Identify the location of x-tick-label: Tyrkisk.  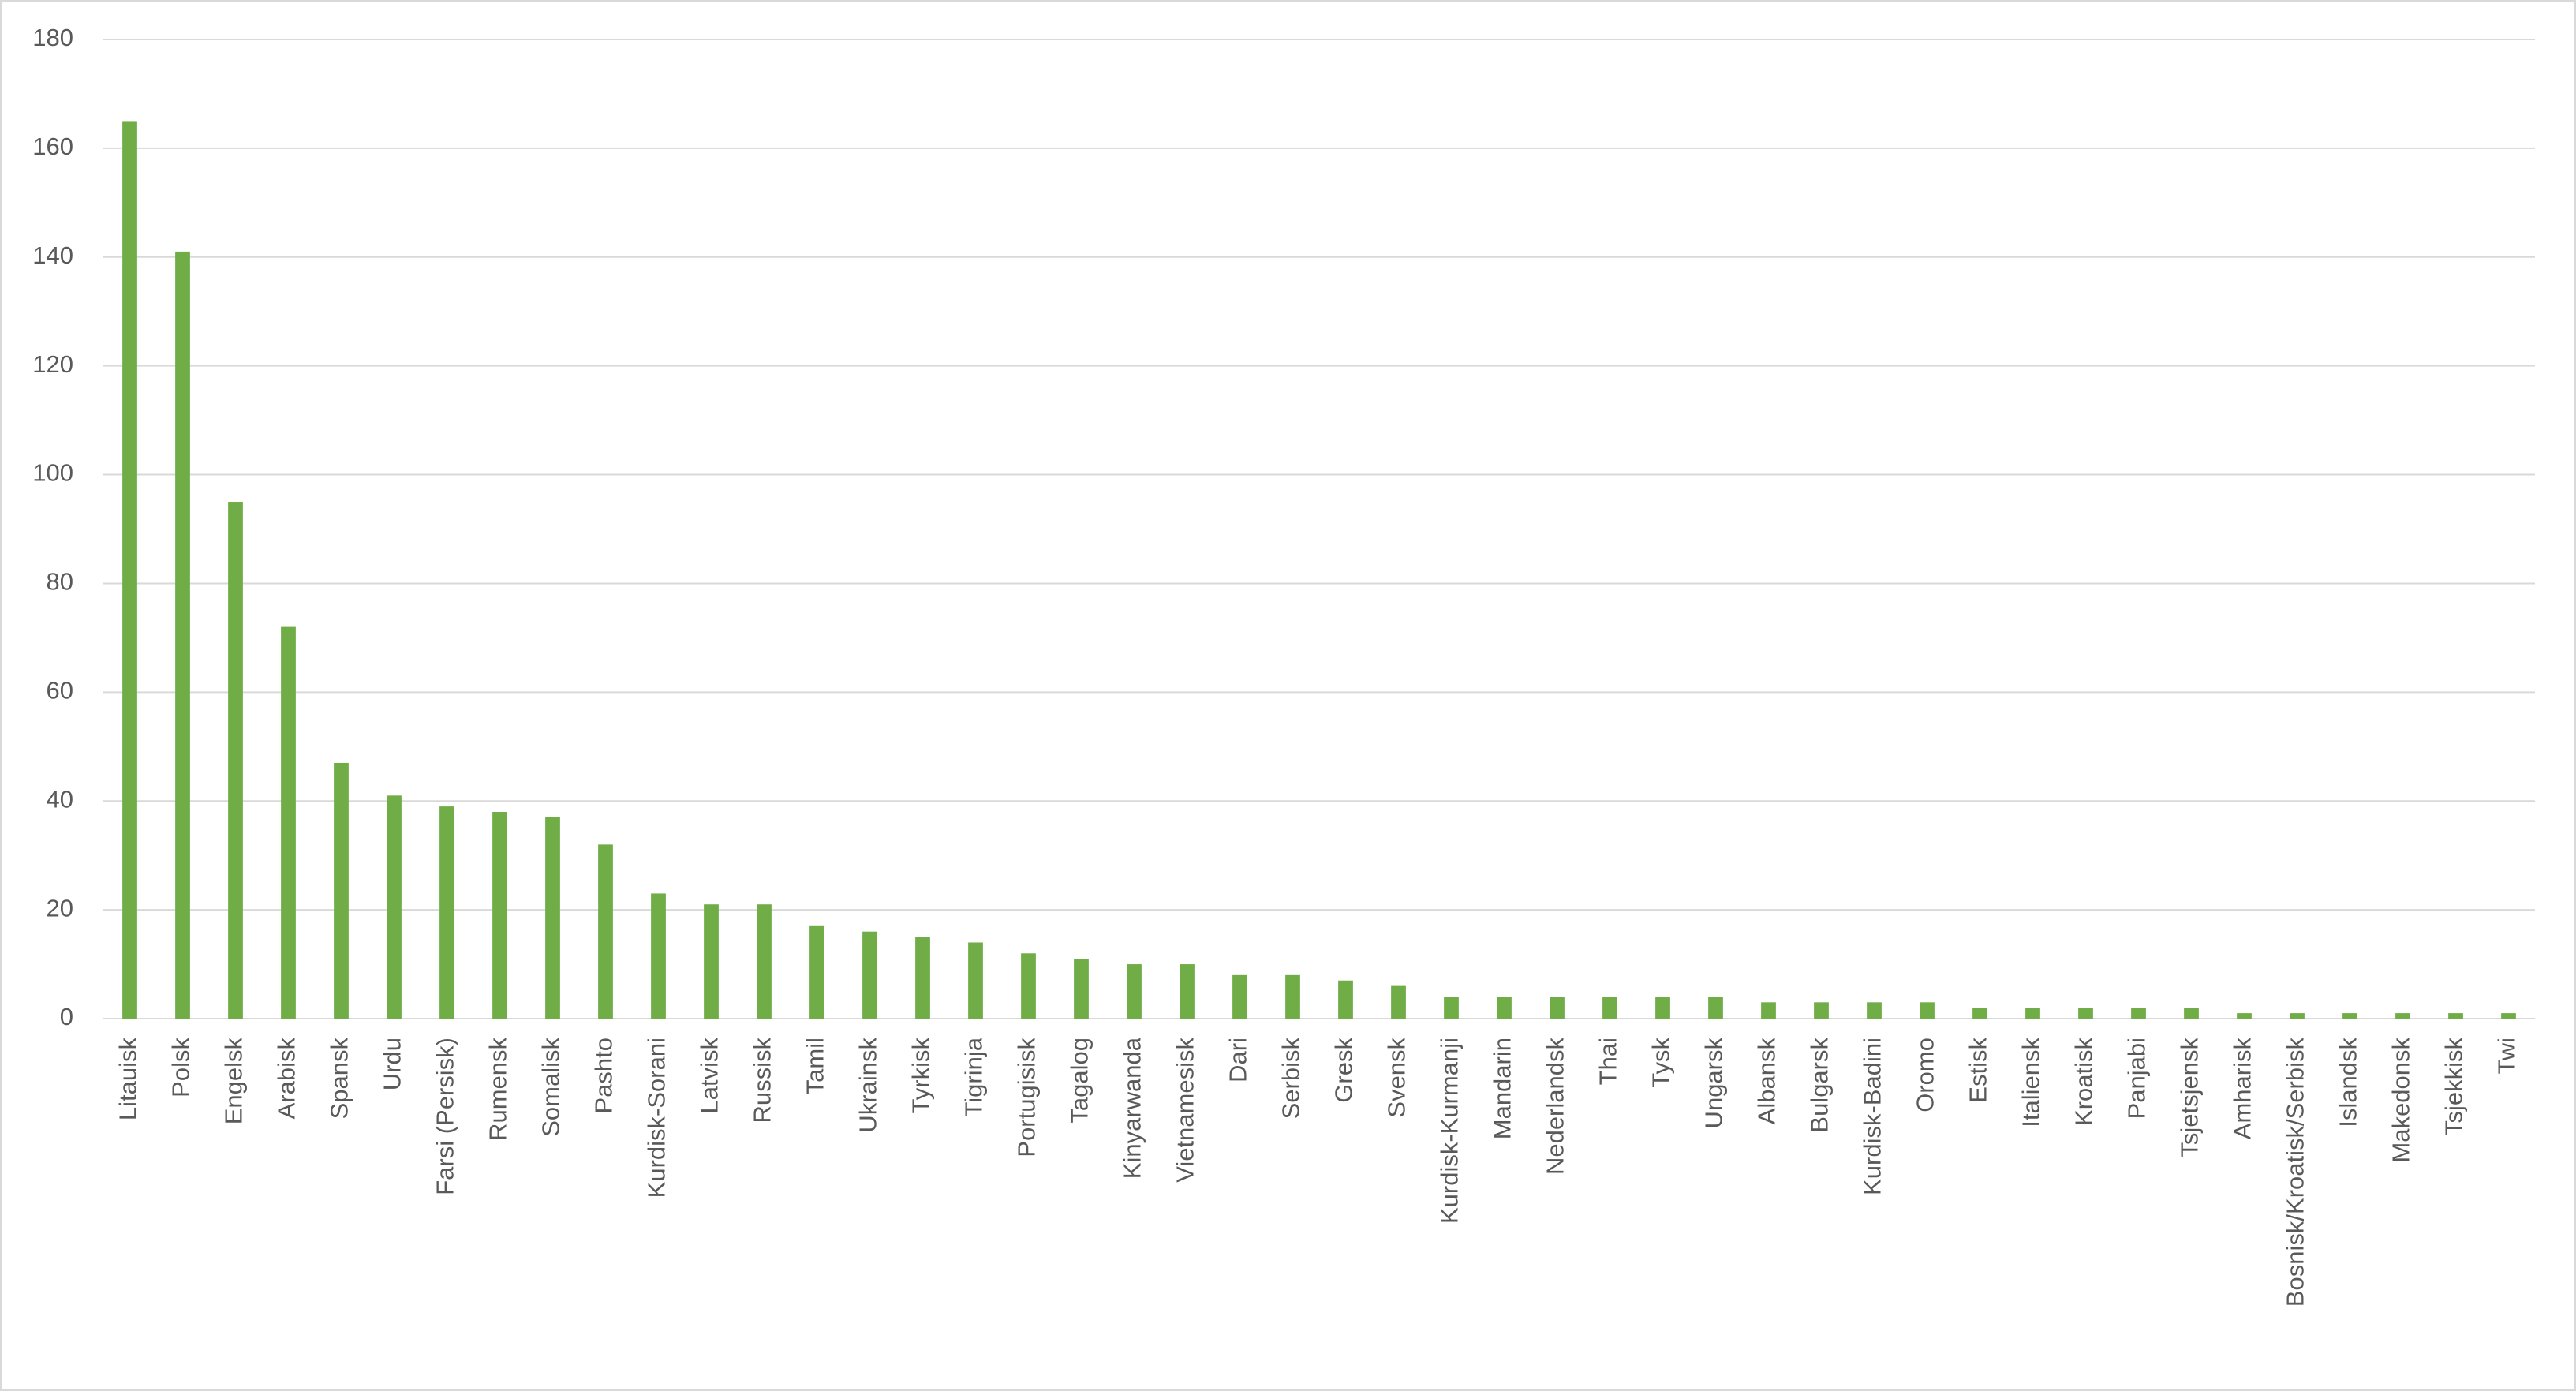
(921, 1076).